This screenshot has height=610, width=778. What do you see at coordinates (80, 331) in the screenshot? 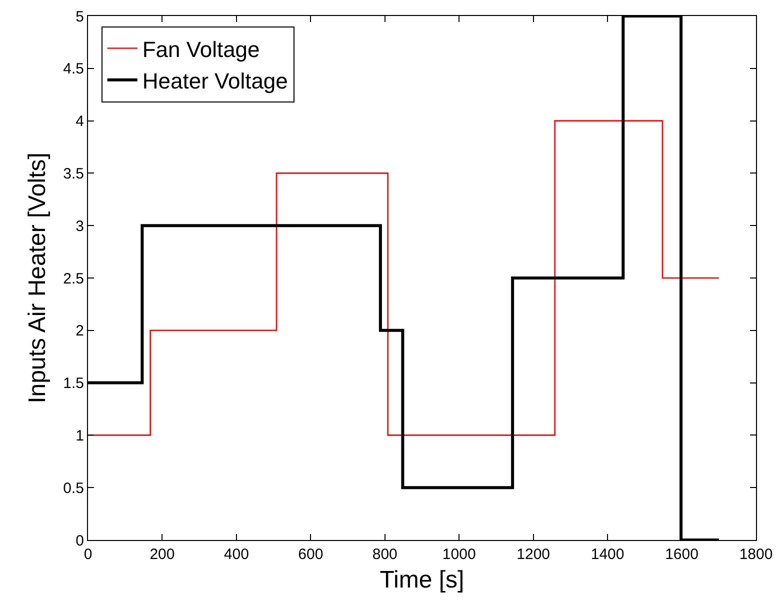
I see `y-tick-label: 2` at bounding box center [80, 331].